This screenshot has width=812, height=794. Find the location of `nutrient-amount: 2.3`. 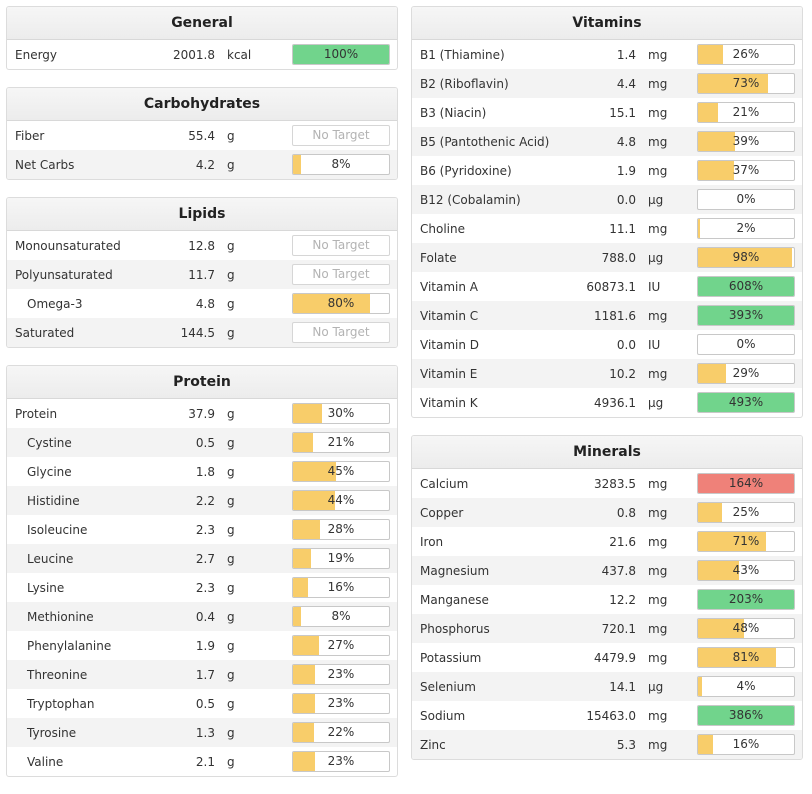

nutrient-amount: 2.3 is located at coordinates (205, 587).